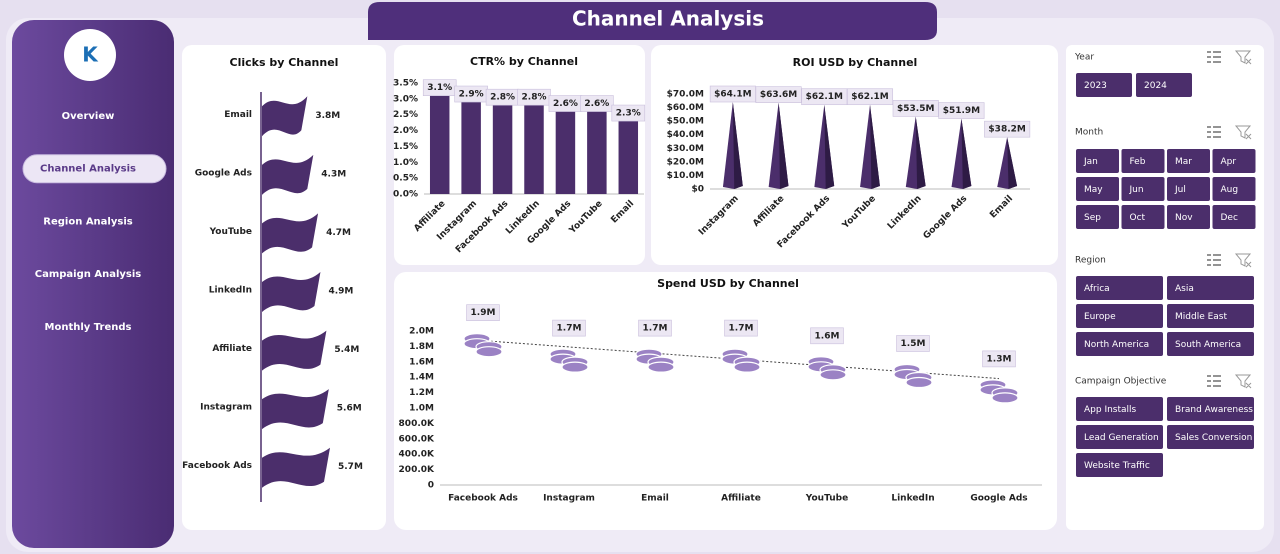 This screenshot has height=554, width=1280. What do you see at coordinates (596, 104) in the screenshot?
I see `value-label: 2.6%` at bounding box center [596, 104].